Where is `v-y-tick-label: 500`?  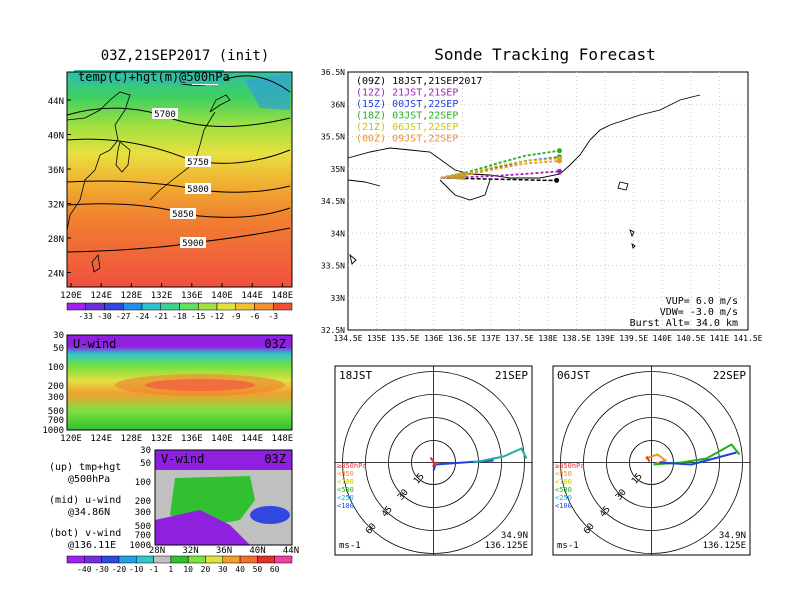
v-y-tick-label: 500 is located at coordinates (143, 527).